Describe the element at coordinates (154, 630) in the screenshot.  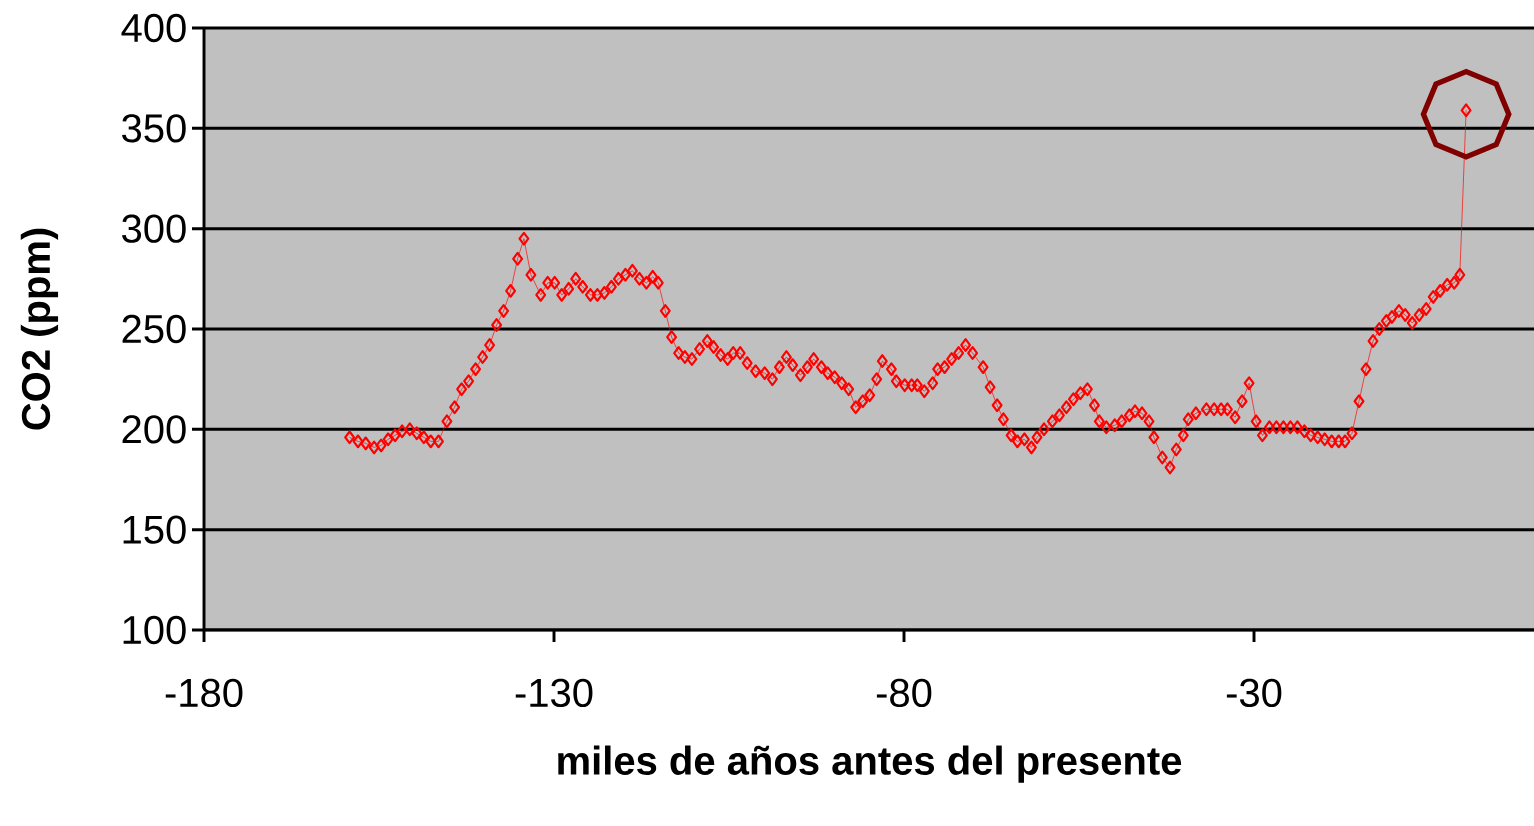
I see `y-tick-label: 100` at that location.